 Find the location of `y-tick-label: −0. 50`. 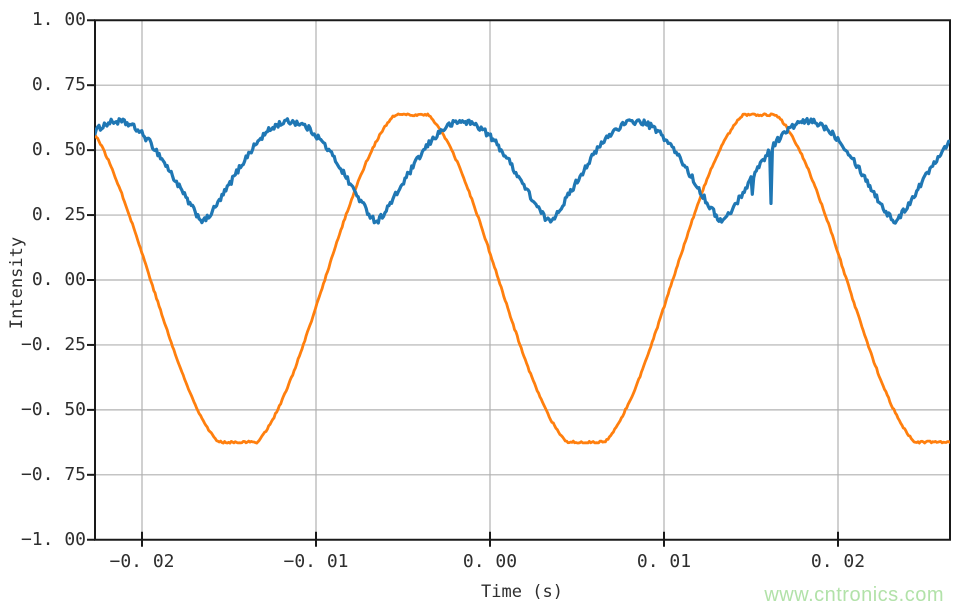

y-tick-label: −0. 50 is located at coordinates (53, 409).